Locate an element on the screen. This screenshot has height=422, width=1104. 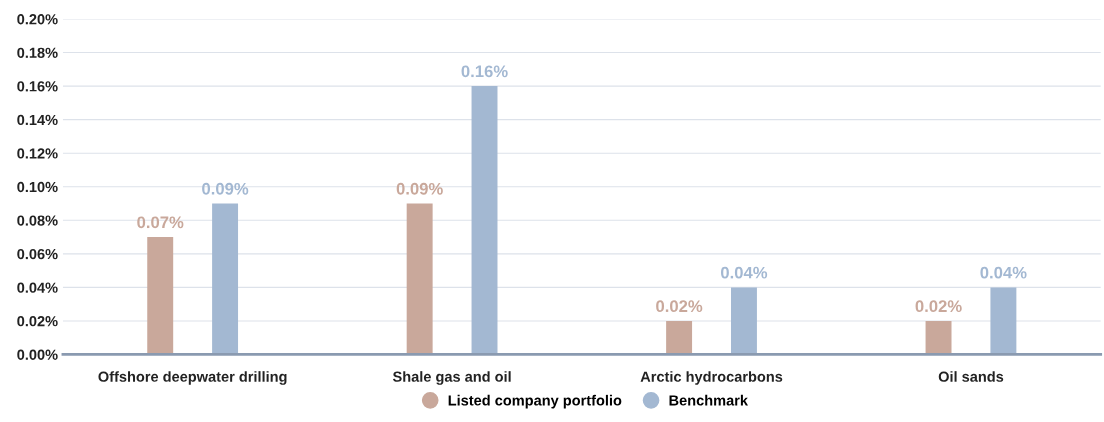
x-tick-label: Arctic hydrocarbons is located at coordinates (711, 378).